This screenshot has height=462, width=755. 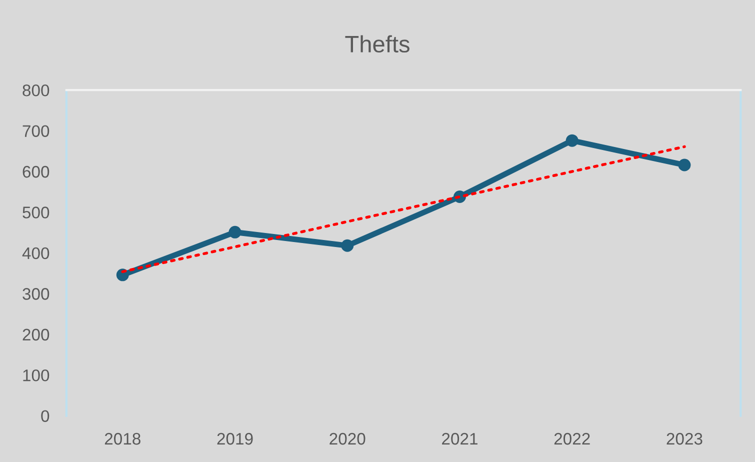 What do you see at coordinates (36, 172) in the screenshot?
I see `y-tick-label: 600` at bounding box center [36, 172].